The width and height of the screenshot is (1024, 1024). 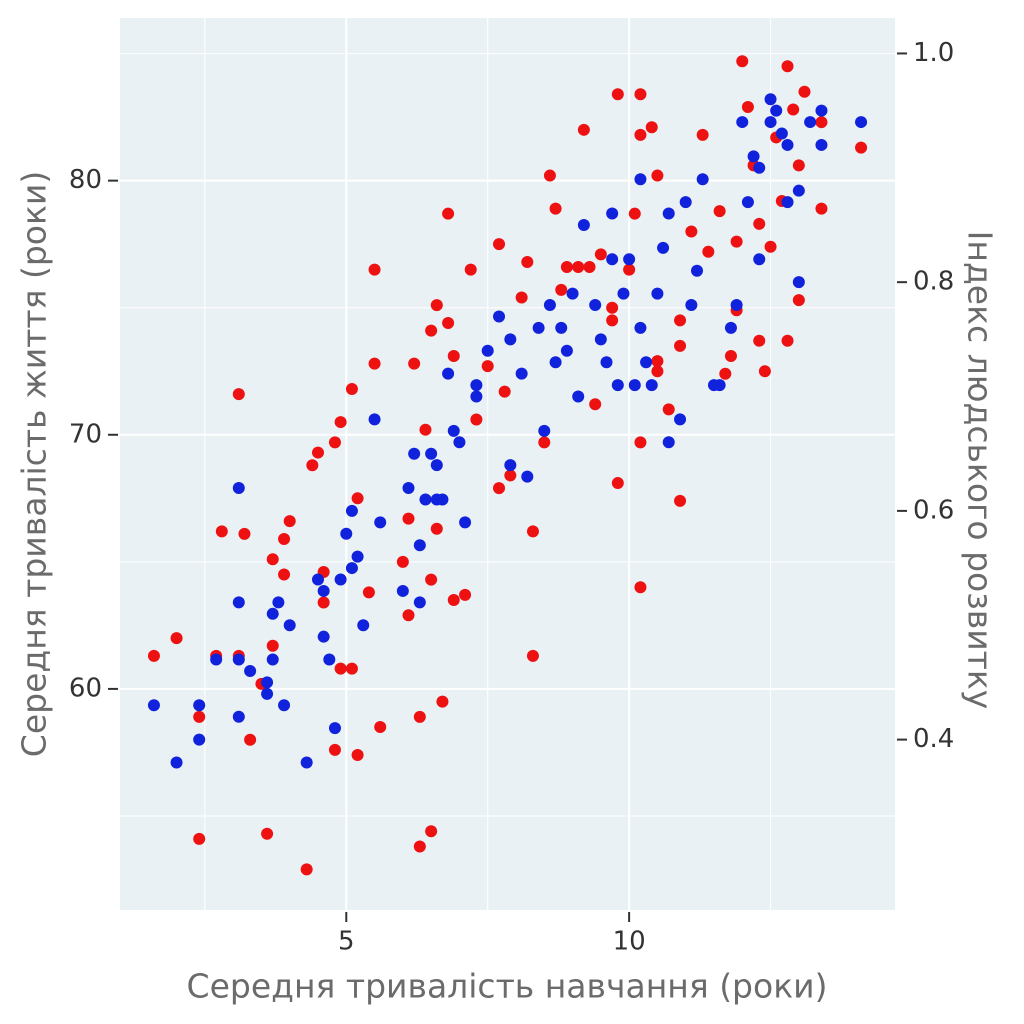 I want to click on y-tick-label: 70, so click(x=85, y=434).